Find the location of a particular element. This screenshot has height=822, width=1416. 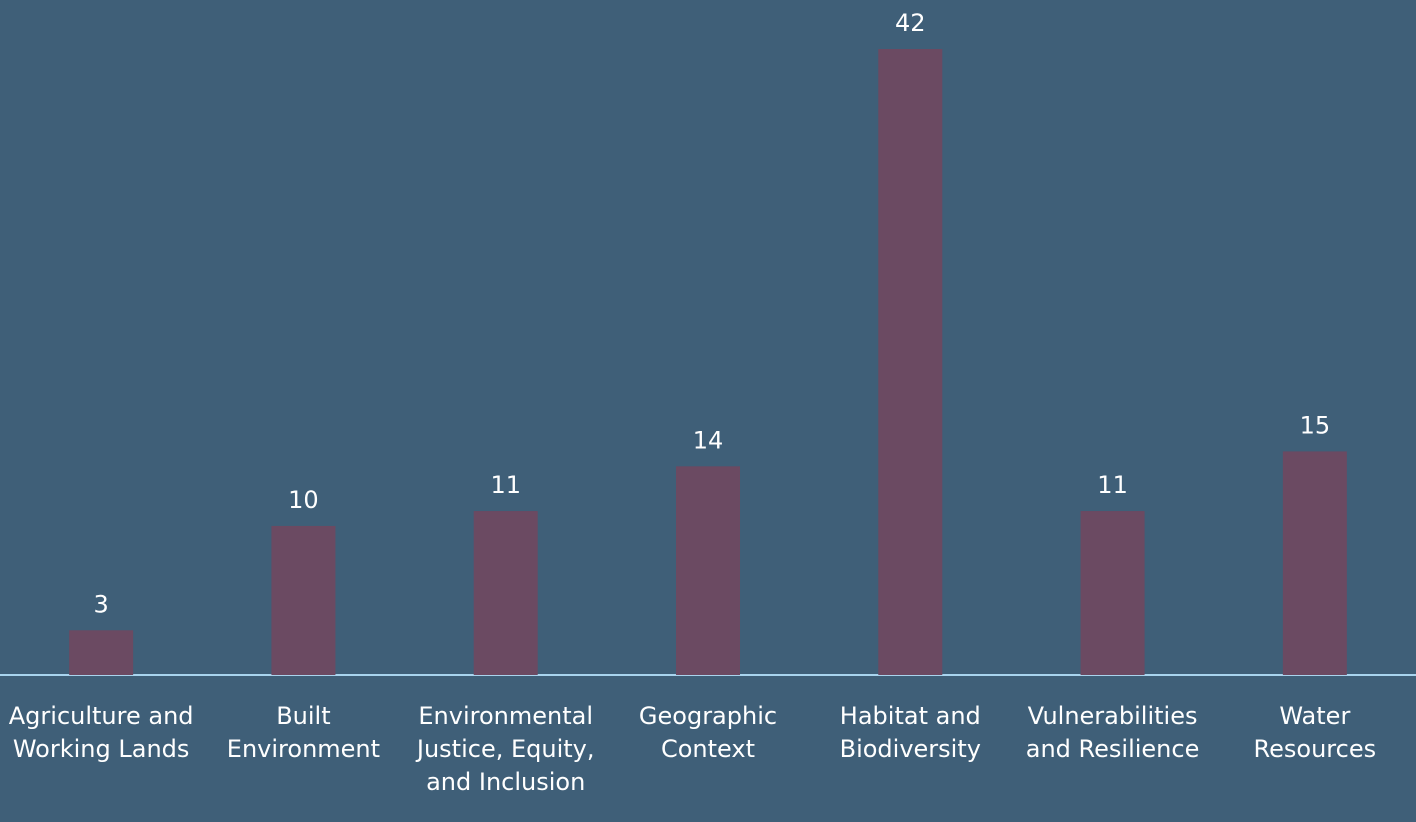

data-label: 3 is located at coordinates (101, 604).